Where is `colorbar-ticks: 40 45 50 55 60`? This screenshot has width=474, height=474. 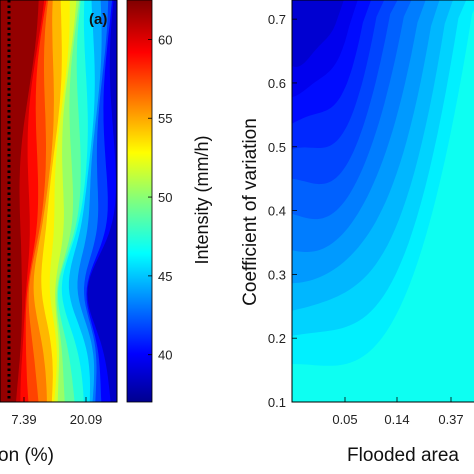
colorbar-ticks: 40 45 50 55 60 is located at coordinates (160, 197).